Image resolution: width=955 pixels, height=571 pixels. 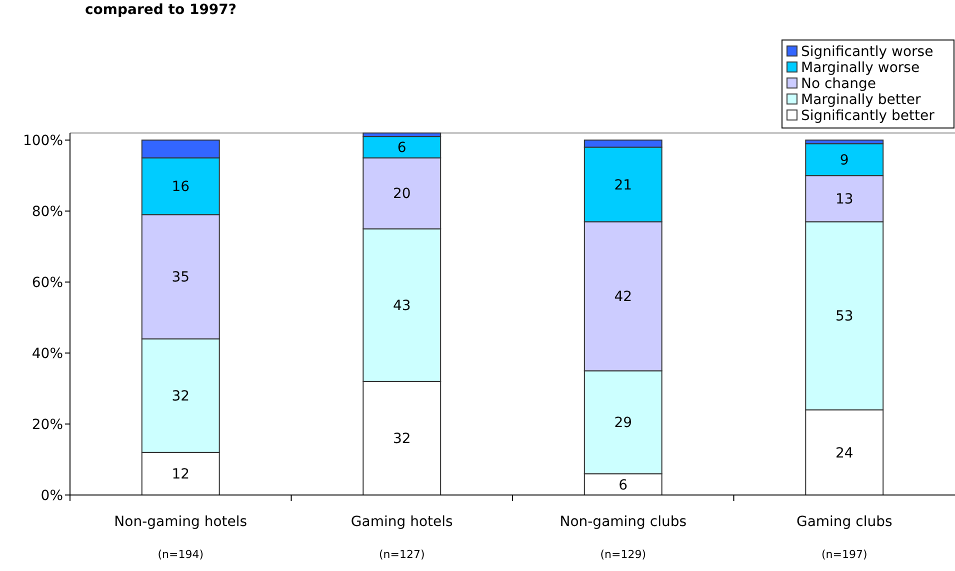 I want to click on y-tick-label: 60%, so click(x=47, y=282).